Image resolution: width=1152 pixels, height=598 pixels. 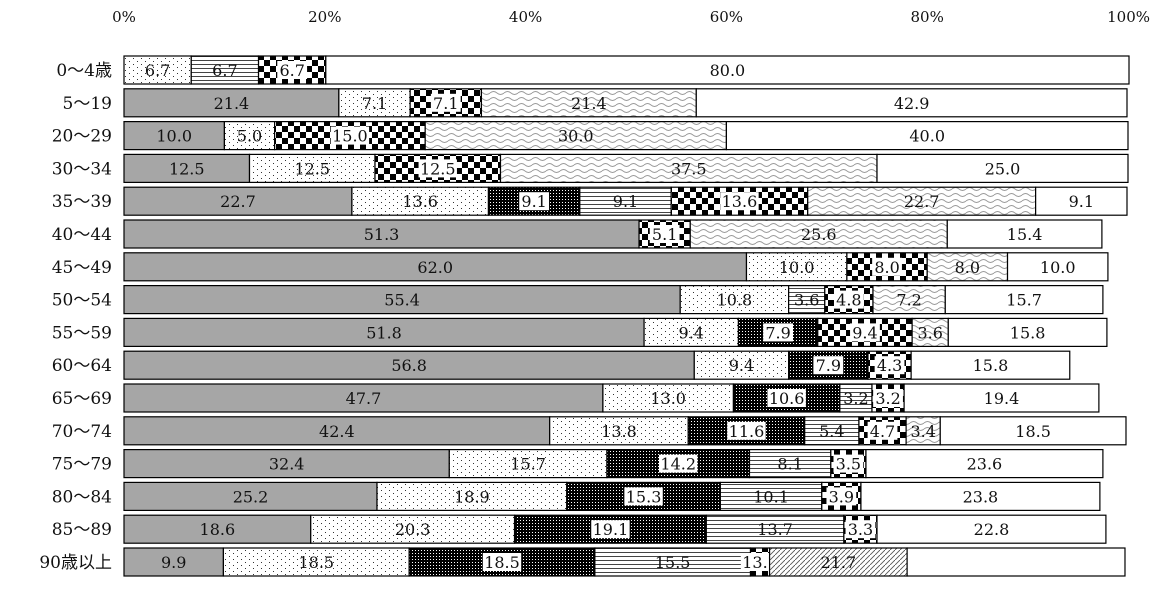 I want to click on data-label: 15.0, so click(x=350, y=136).